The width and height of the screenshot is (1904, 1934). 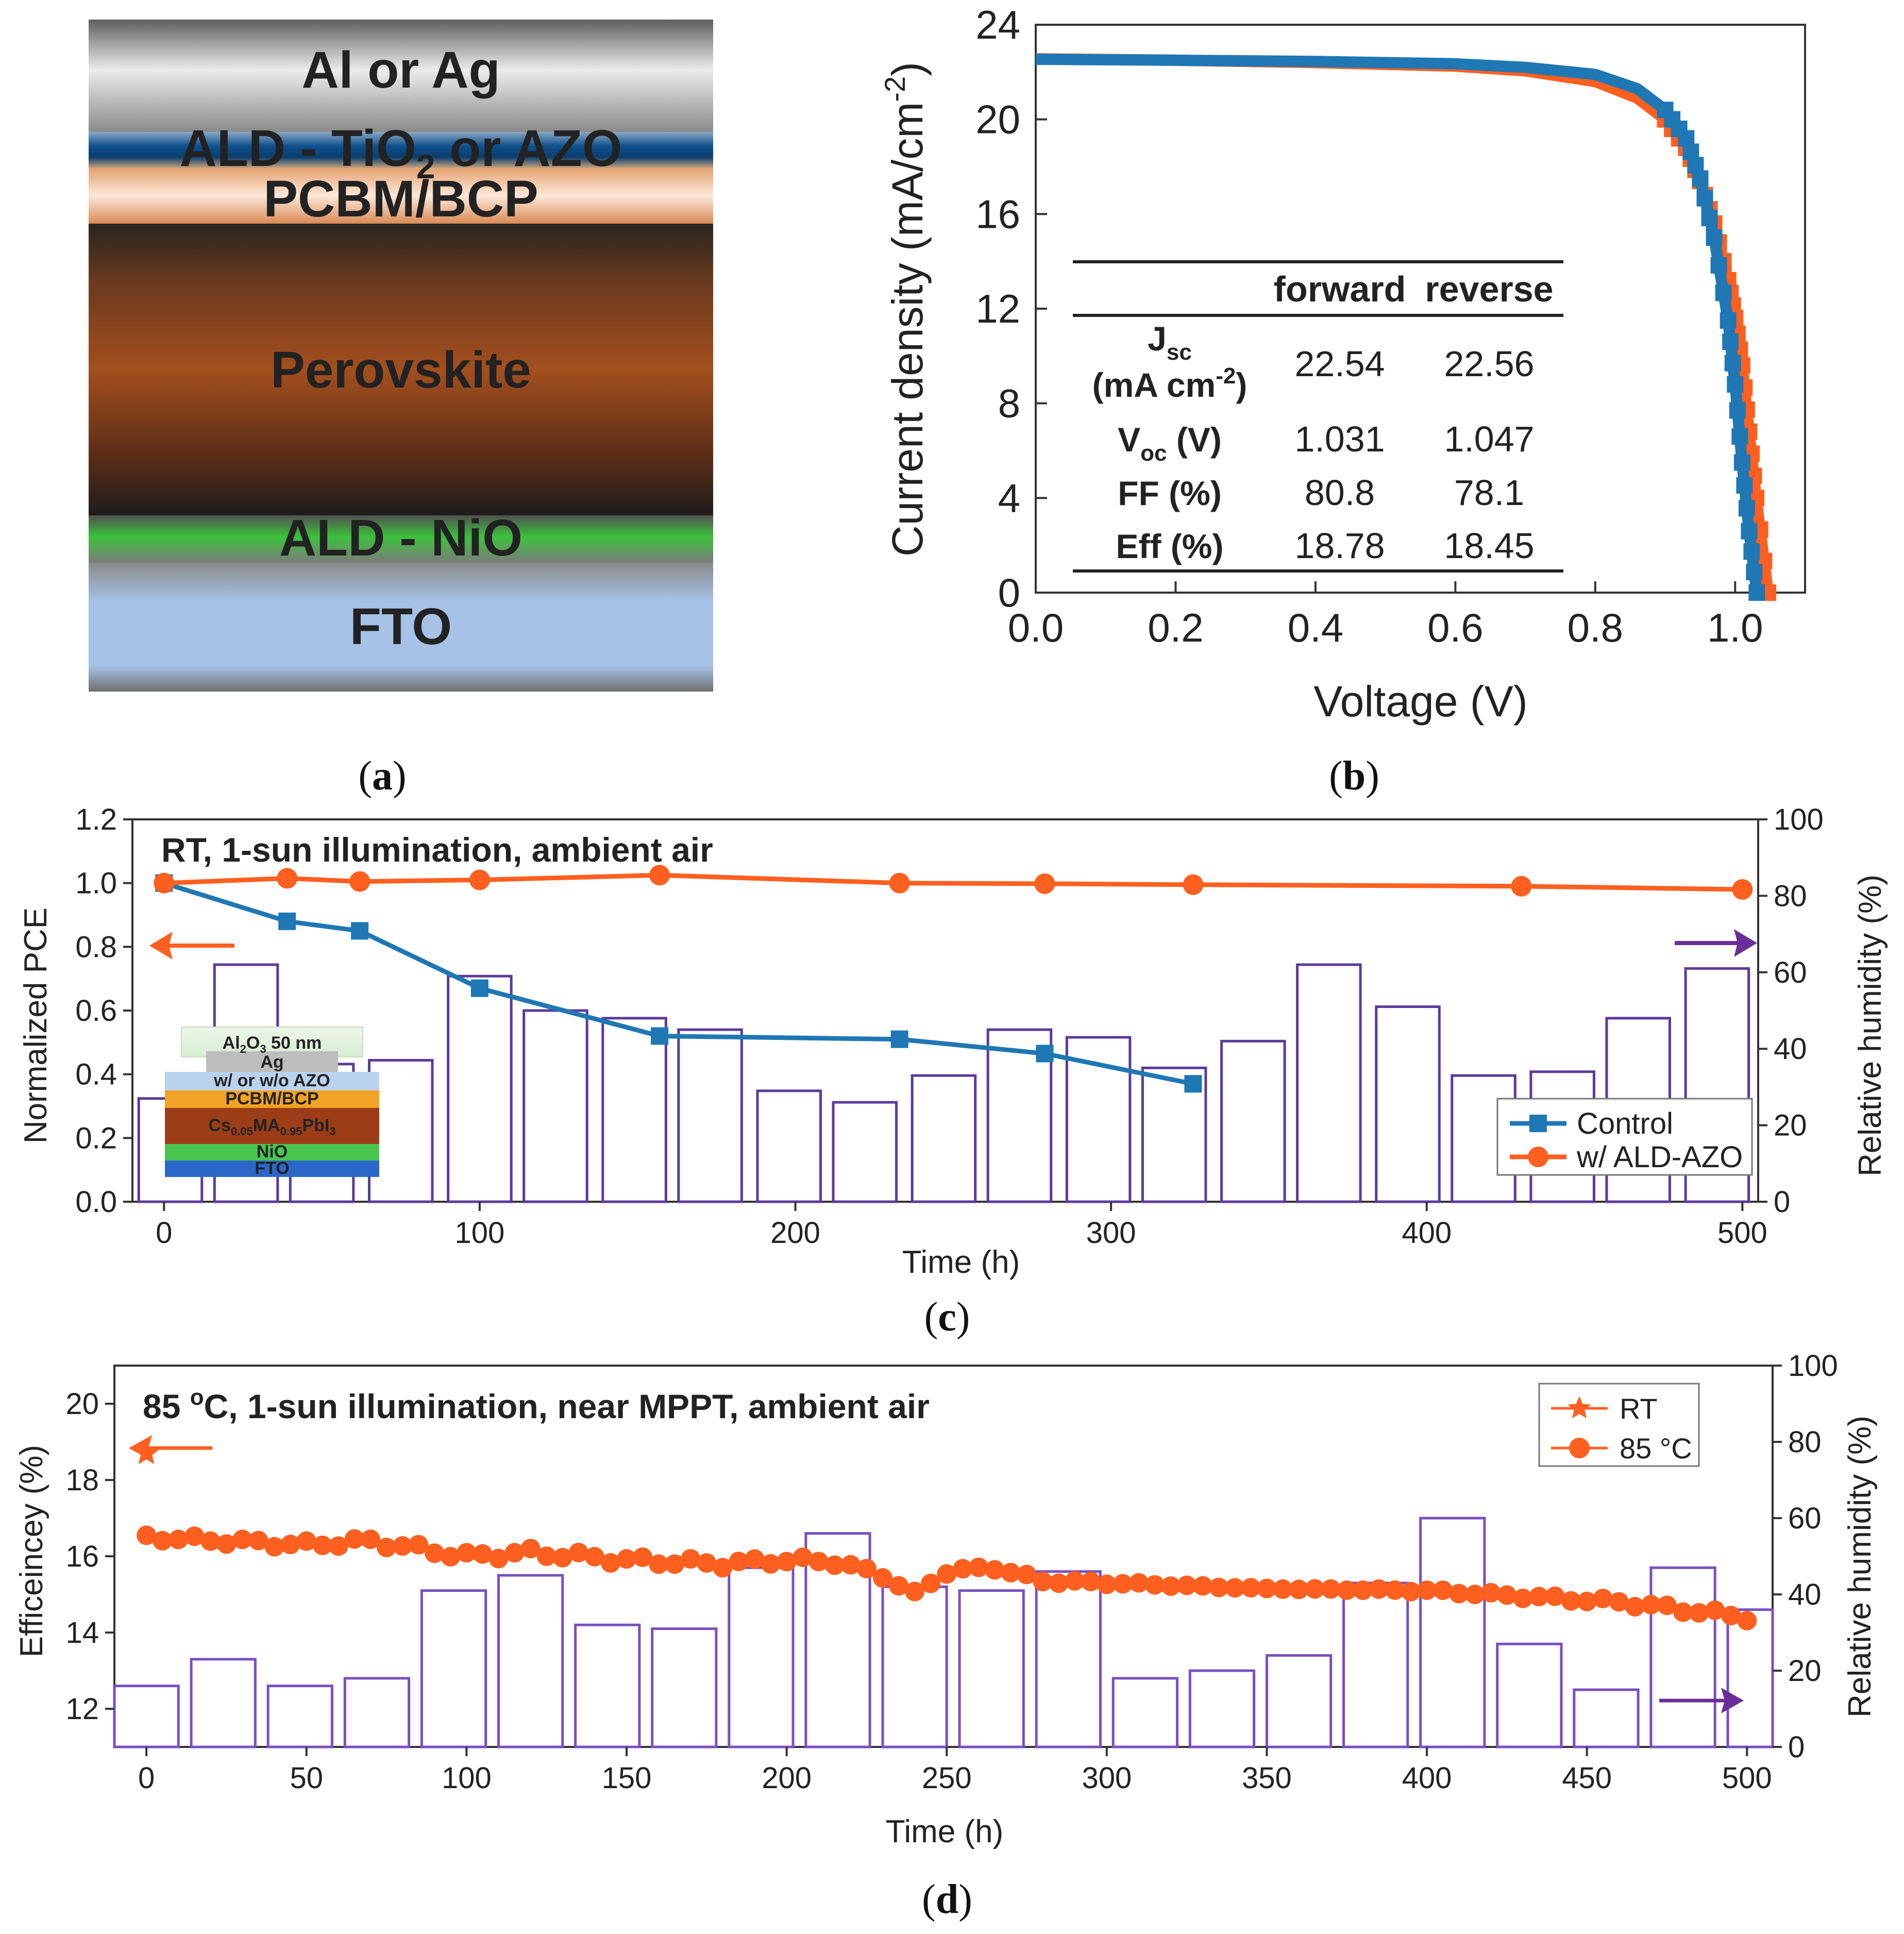 I want to click on chart-b-xtick-label: 0.4, so click(x=1315, y=627).